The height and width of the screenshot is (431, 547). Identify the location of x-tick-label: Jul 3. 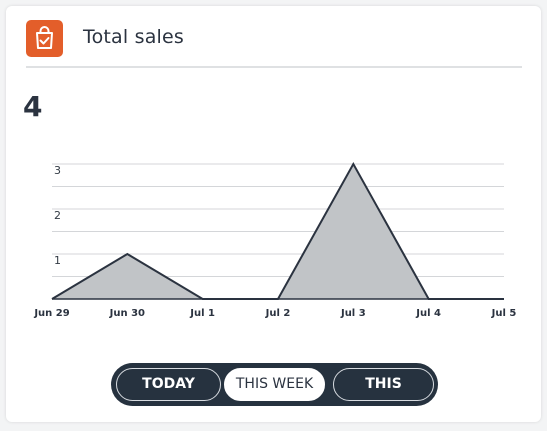
(353, 313).